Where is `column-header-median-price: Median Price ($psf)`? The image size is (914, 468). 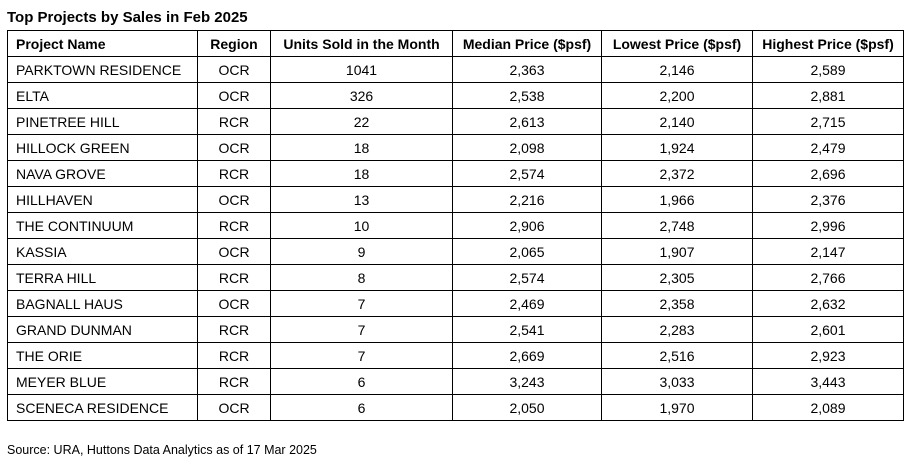
column-header-median-price: Median Price ($psf) is located at coordinates (527, 43).